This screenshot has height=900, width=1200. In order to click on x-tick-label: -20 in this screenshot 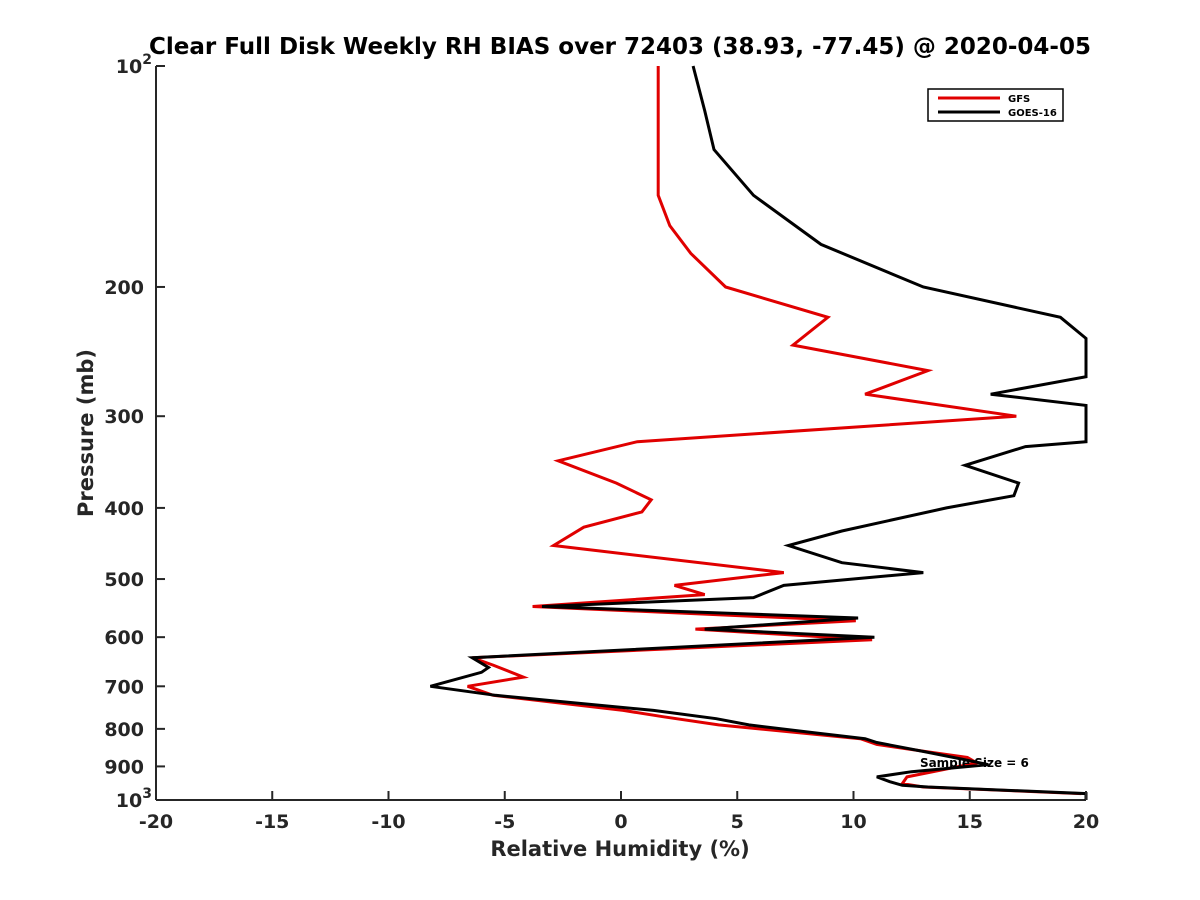, I will do `click(156, 822)`.